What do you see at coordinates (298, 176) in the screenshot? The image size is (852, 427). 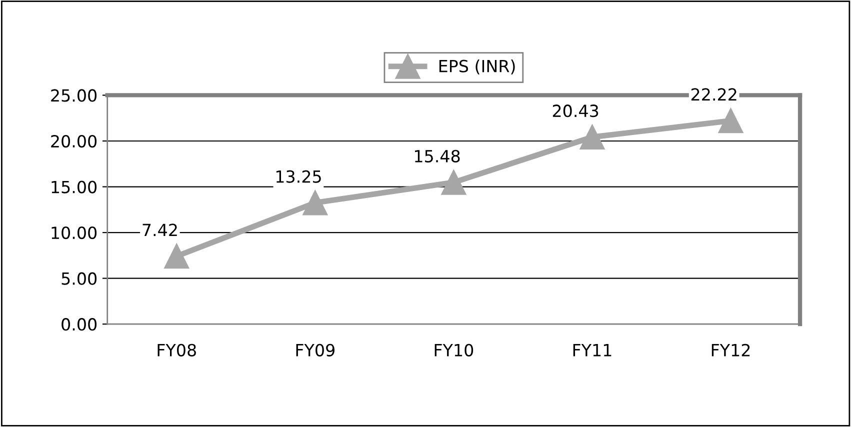 I see `data-label: 13.25` at bounding box center [298, 176].